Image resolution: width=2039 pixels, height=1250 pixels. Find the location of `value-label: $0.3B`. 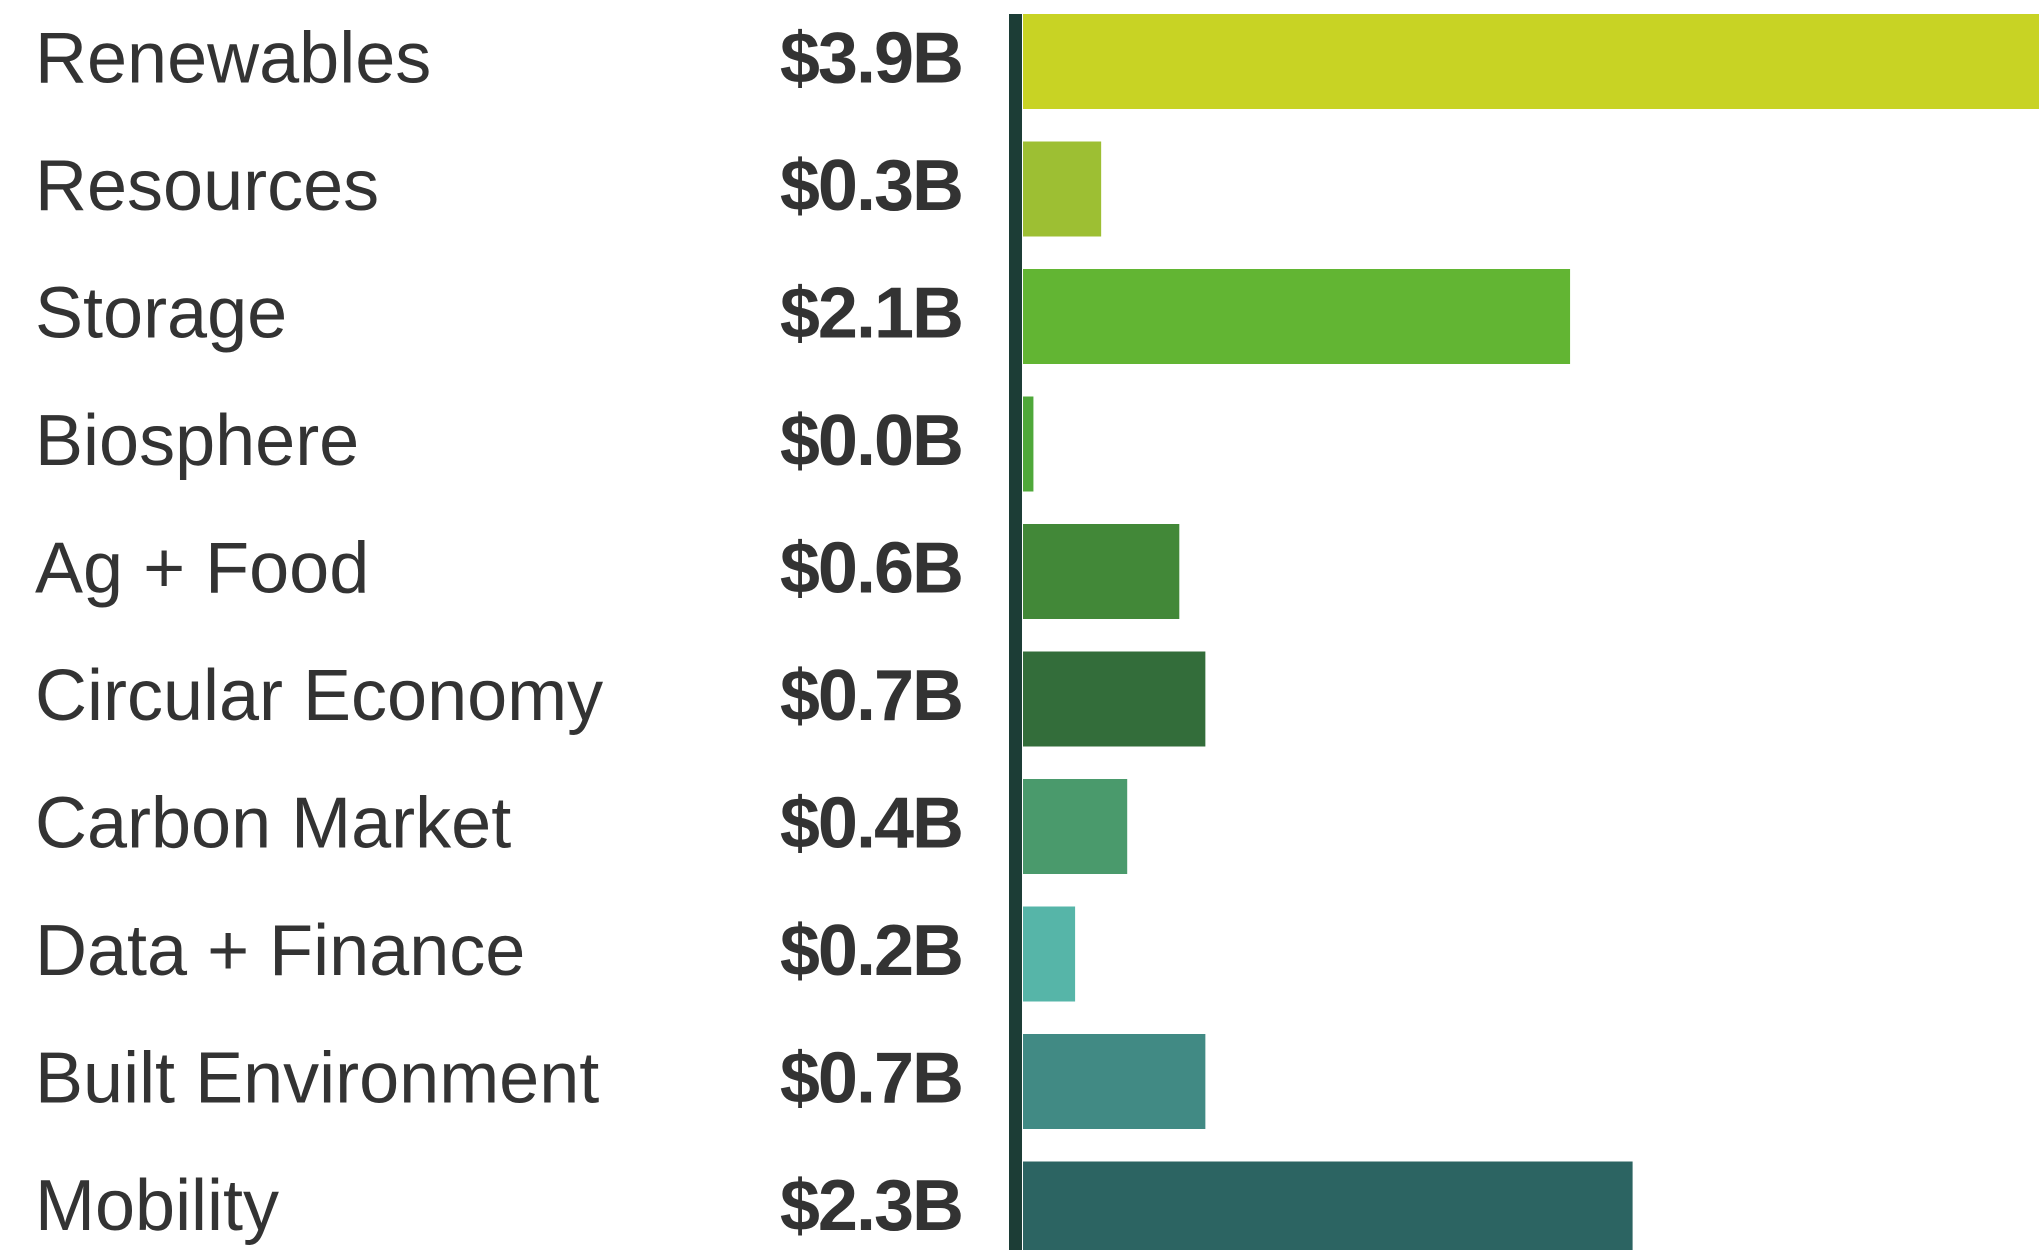

value-label: $0.3B is located at coordinates (871, 186).